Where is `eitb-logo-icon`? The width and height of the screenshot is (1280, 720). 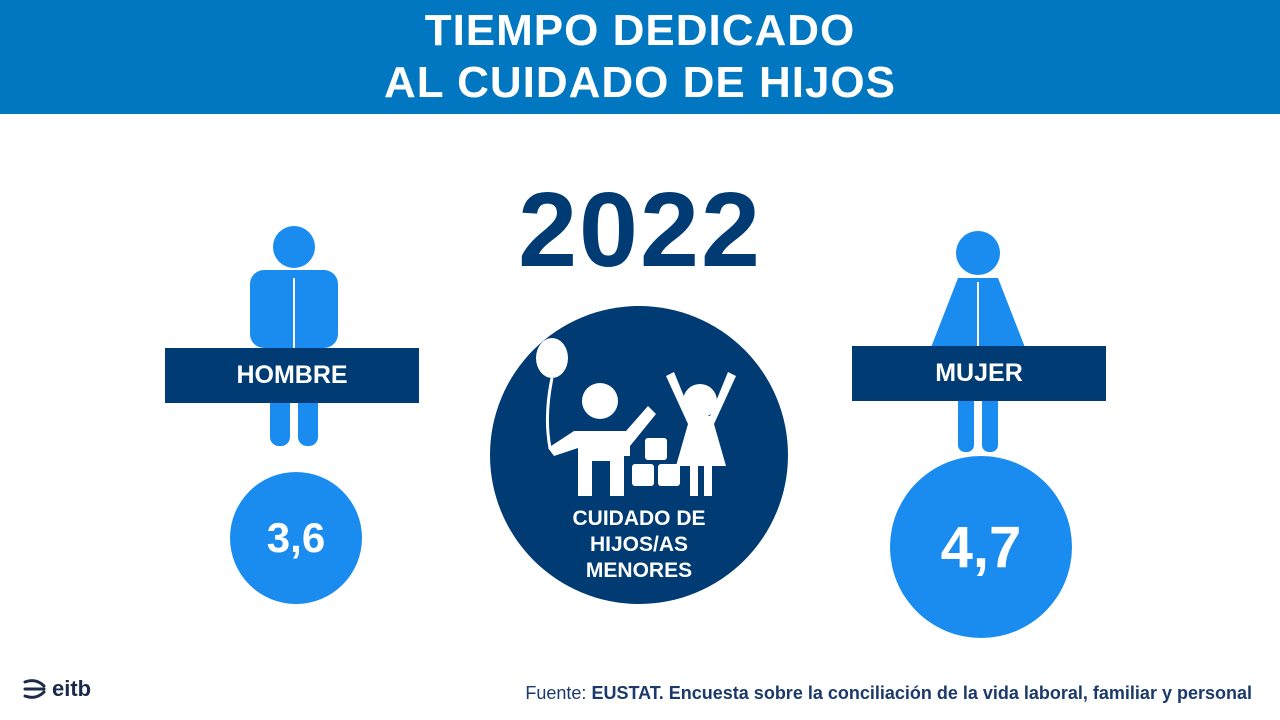
eitb-logo-icon is located at coordinates (34, 689).